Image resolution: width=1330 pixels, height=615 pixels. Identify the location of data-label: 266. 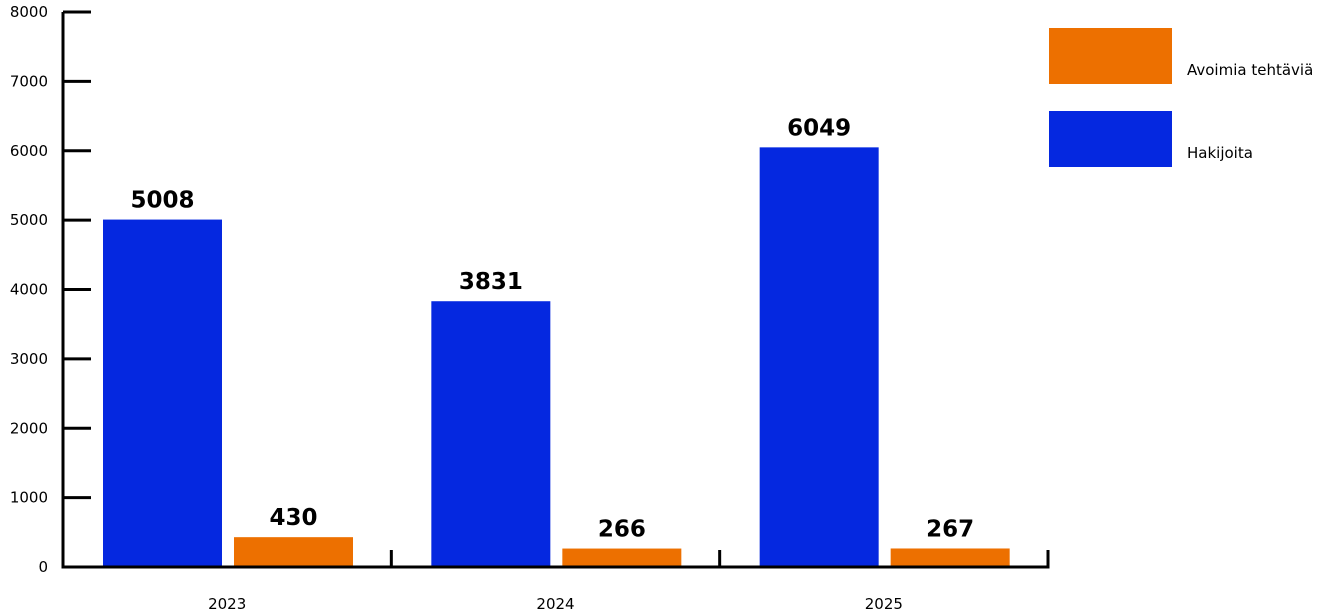
(622, 530).